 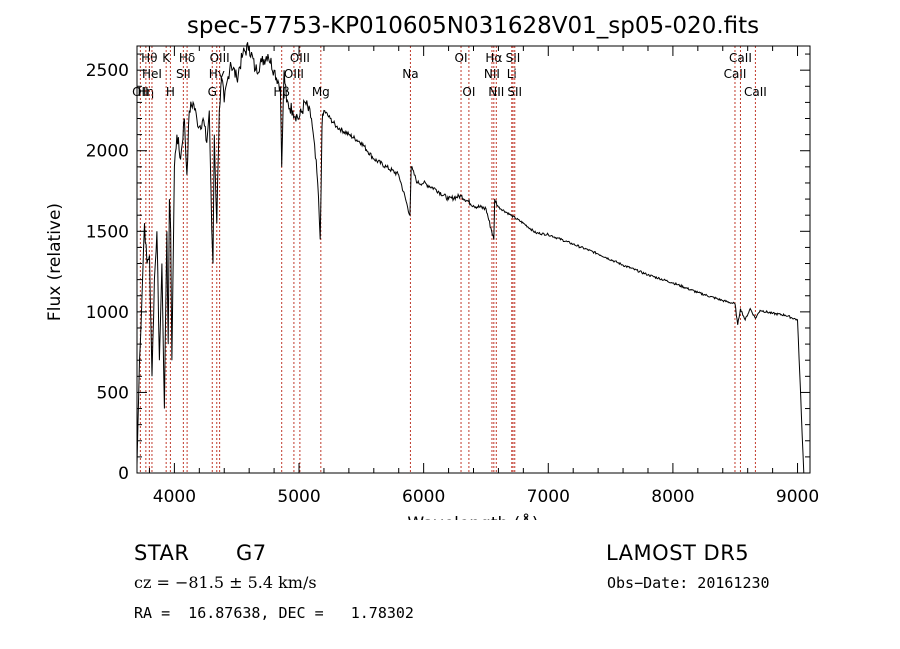 What do you see at coordinates (166, 58) in the screenshot?
I see `spectral-line-label: K` at bounding box center [166, 58].